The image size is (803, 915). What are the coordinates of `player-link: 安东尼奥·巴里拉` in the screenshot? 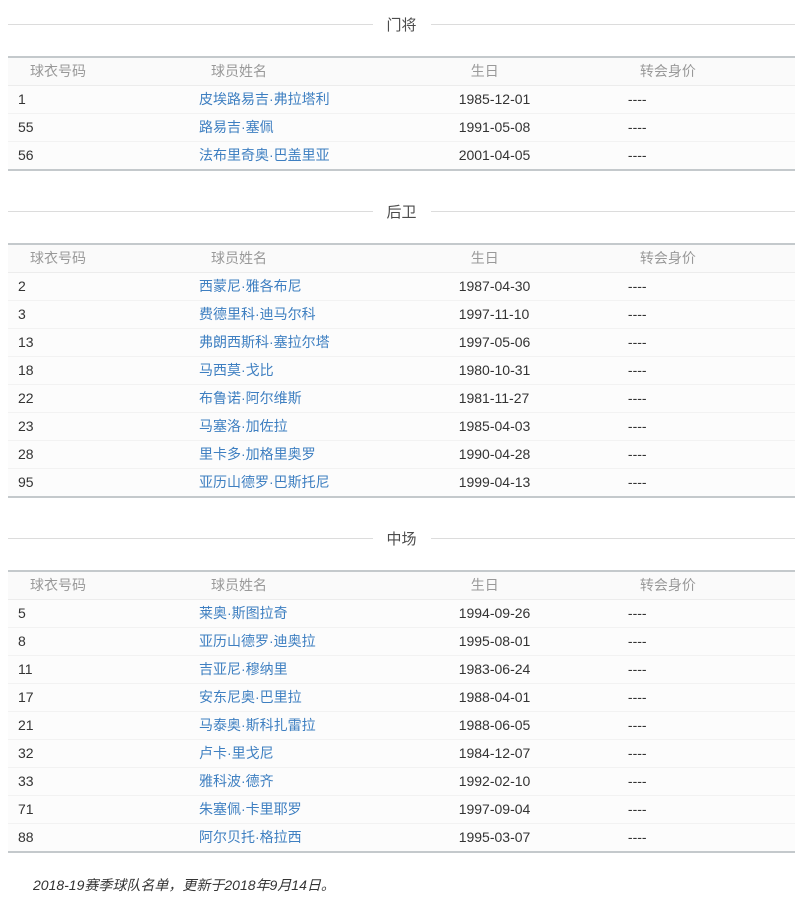 It's located at (250, 697).